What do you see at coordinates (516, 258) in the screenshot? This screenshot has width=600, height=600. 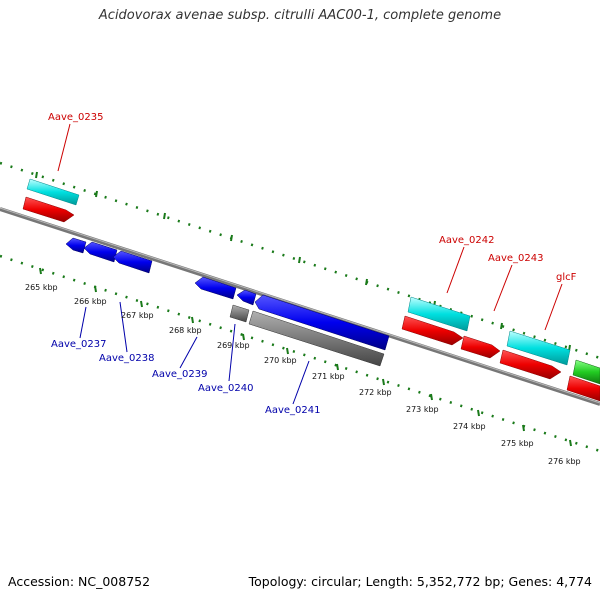 I see `gene-label-aave-0243: Aave_0243` at bounding box center [516, 258].